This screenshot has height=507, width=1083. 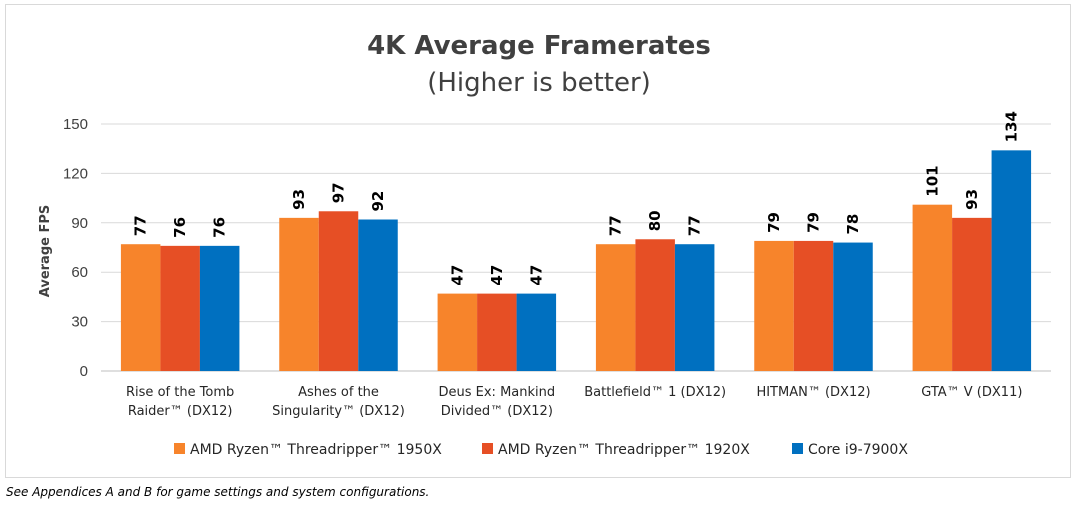 What do you see at coordinates (655, 220) in the screenshot?
I see `data-label: 80` at bounding box center [655, 220].